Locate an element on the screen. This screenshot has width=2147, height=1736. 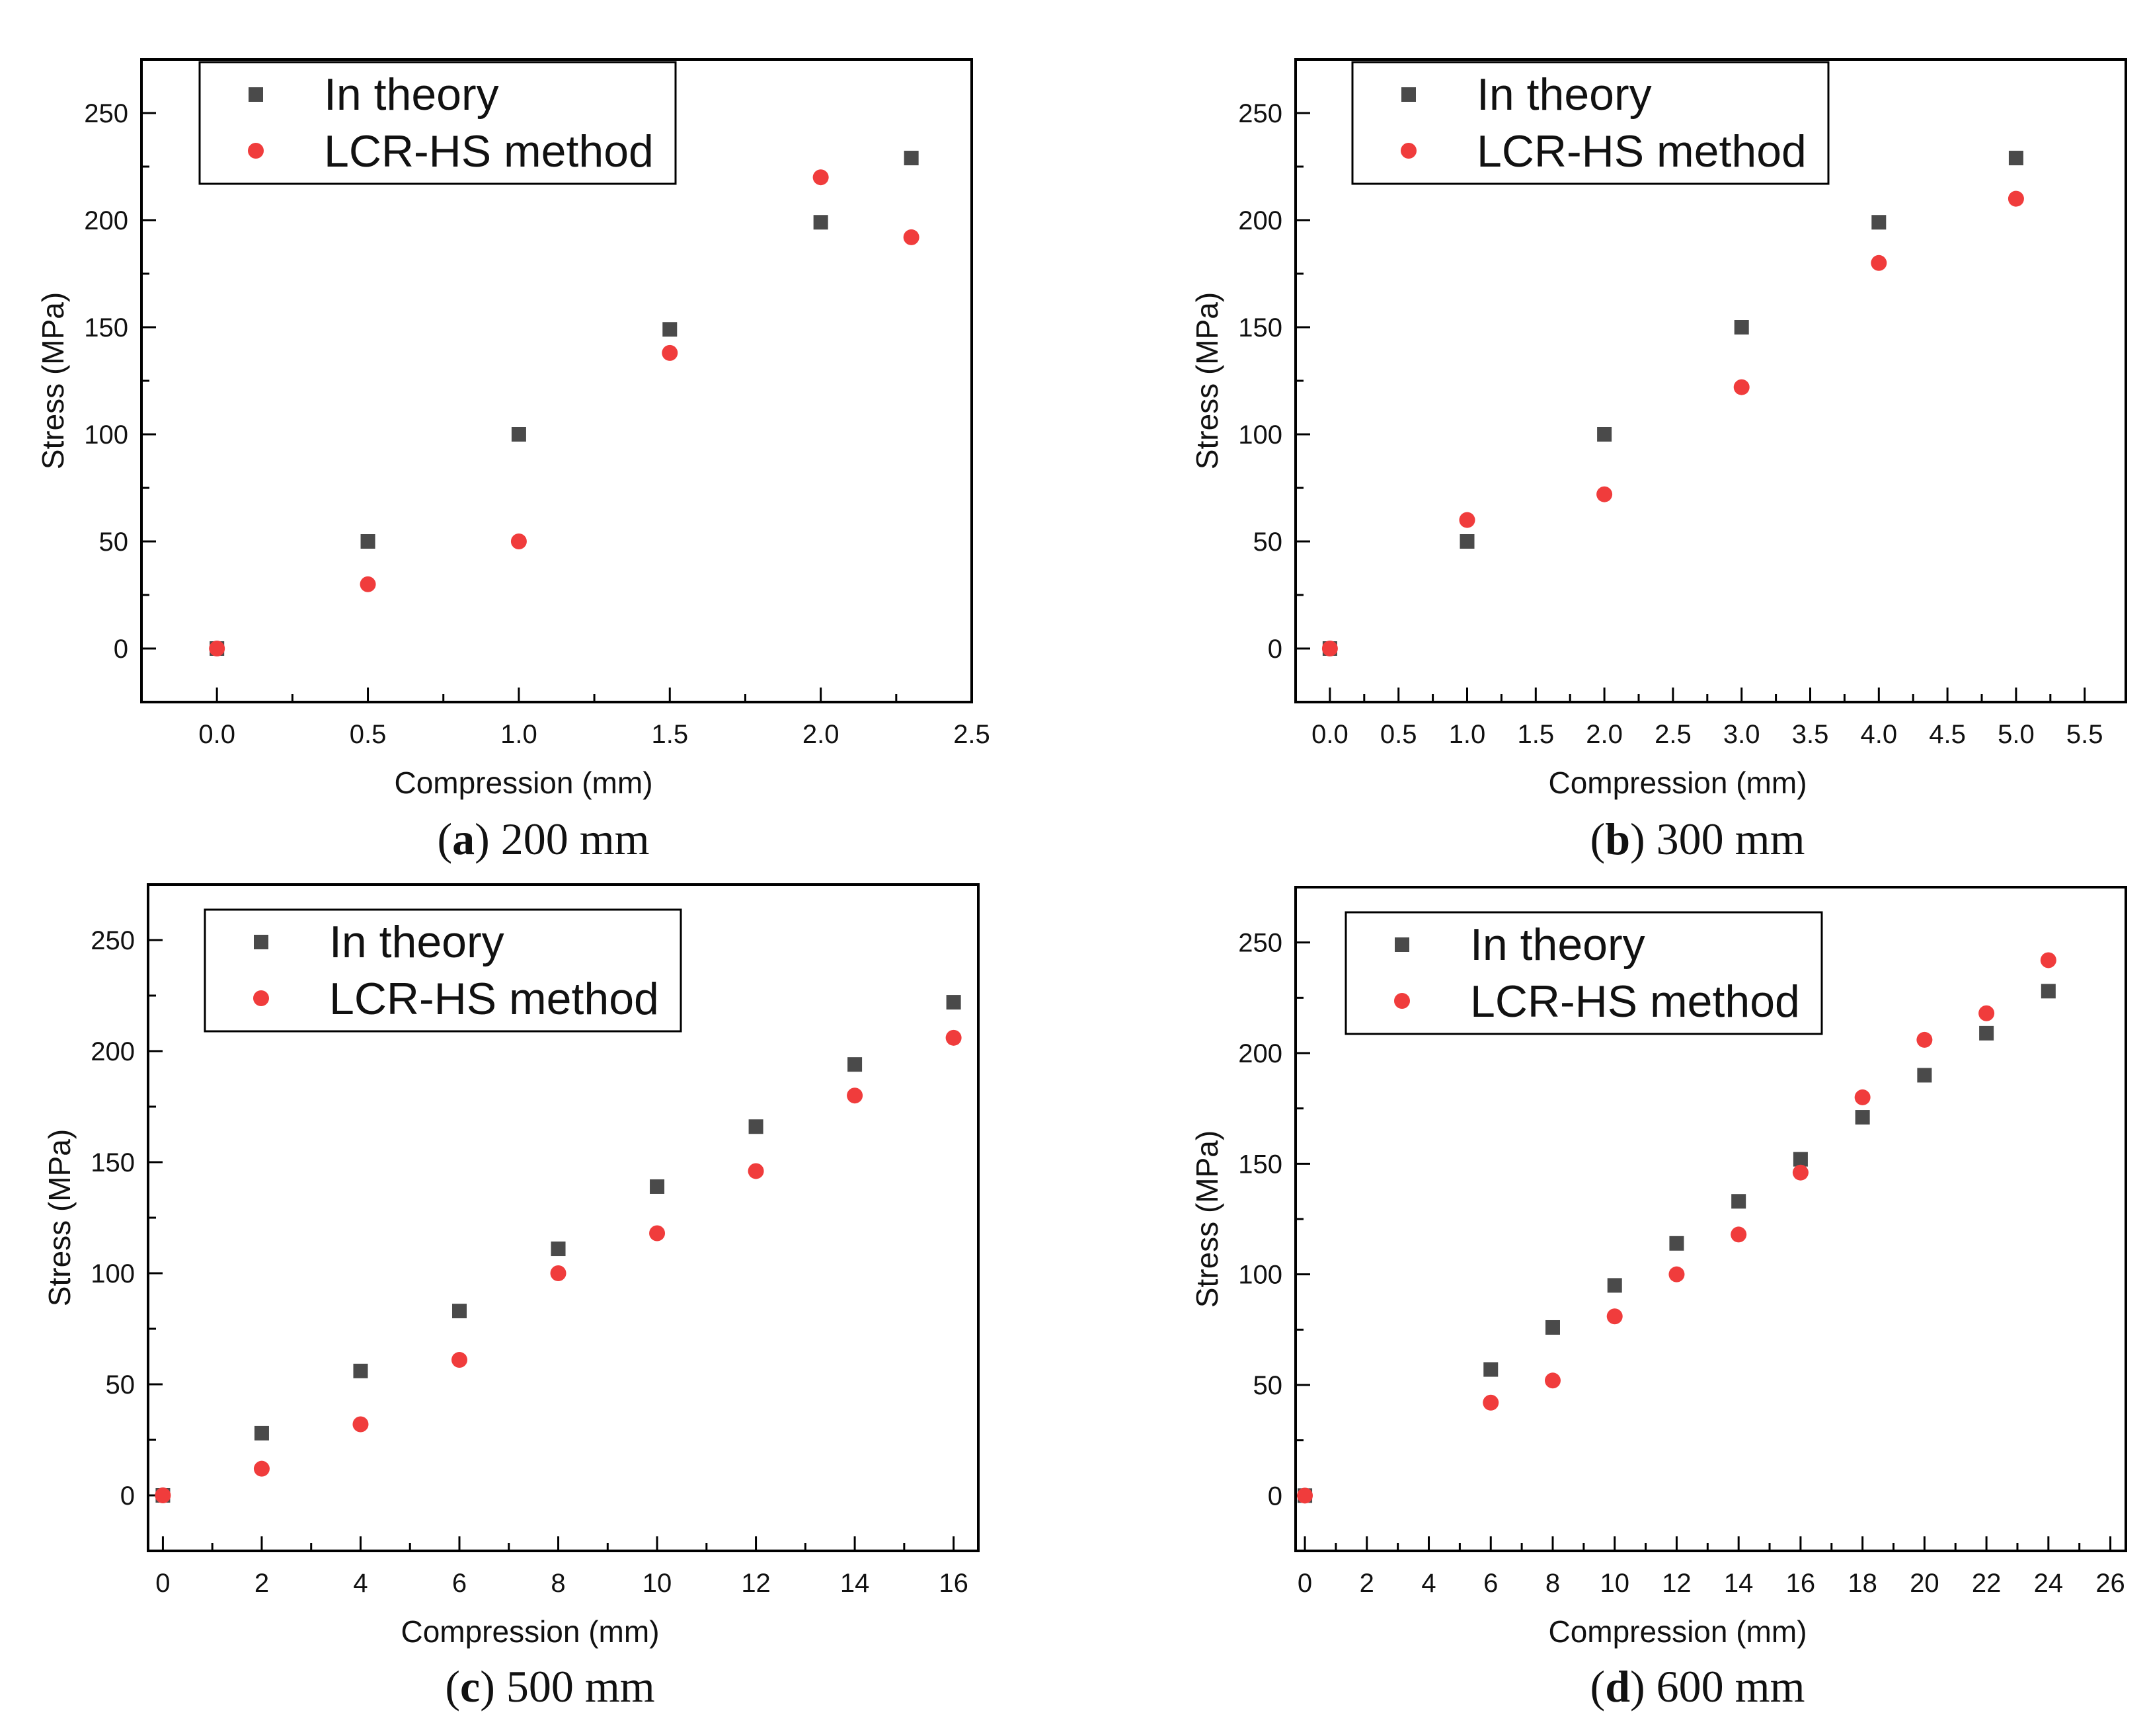
x-tick-label: 5.5 is located at coordinates (2084, 735).